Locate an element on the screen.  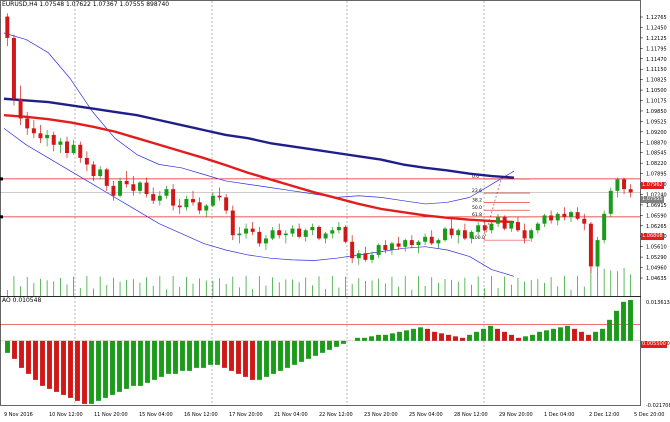
price-axis-label: 1.05610 is located at coordinates (656, 248).